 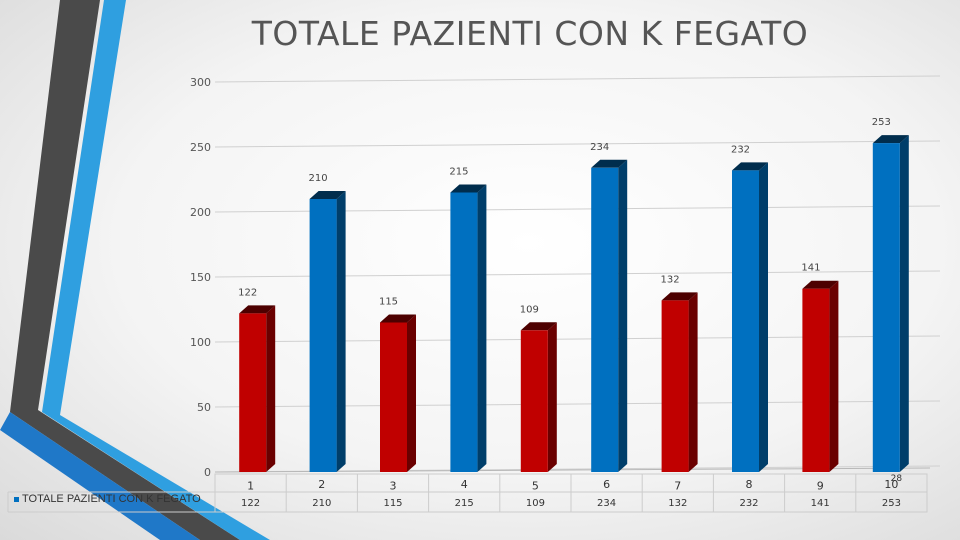 I want to click on data-table-value: 234, so click(x=606, y=503).